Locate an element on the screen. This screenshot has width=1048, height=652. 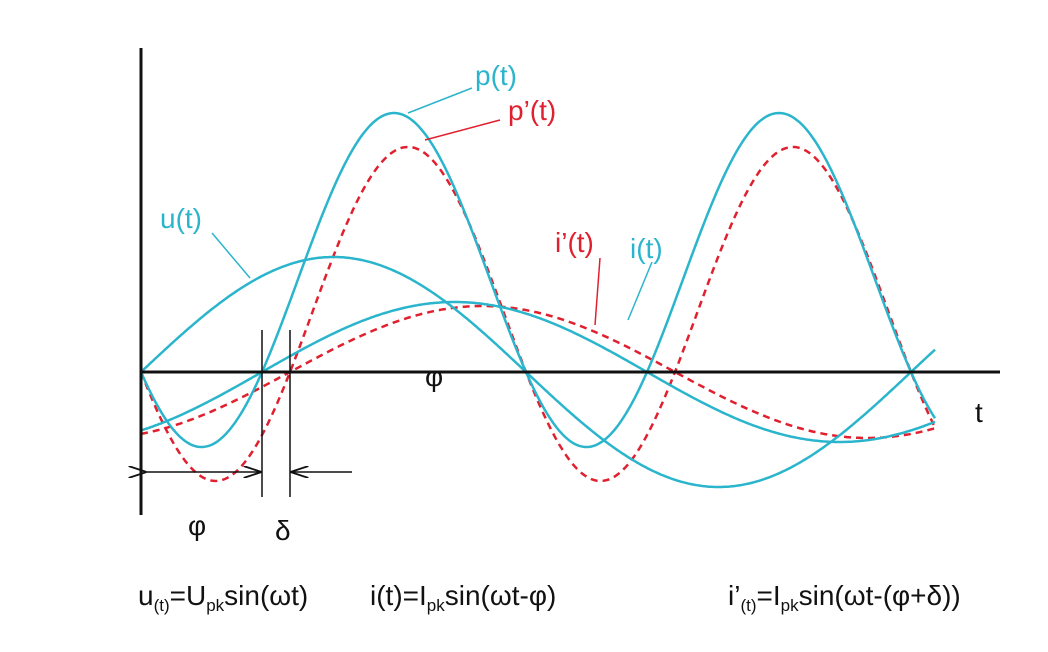
formula-i: i(t)=Ipksin(ωt-φ) is located at coordinates (463, 597).